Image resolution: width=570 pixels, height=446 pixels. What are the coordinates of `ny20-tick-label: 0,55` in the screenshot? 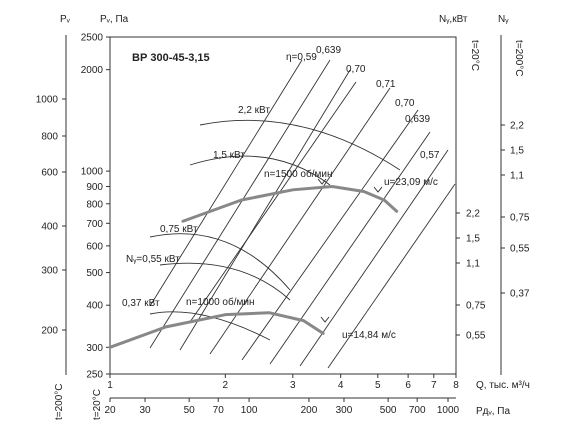 It's located at (476, 336).